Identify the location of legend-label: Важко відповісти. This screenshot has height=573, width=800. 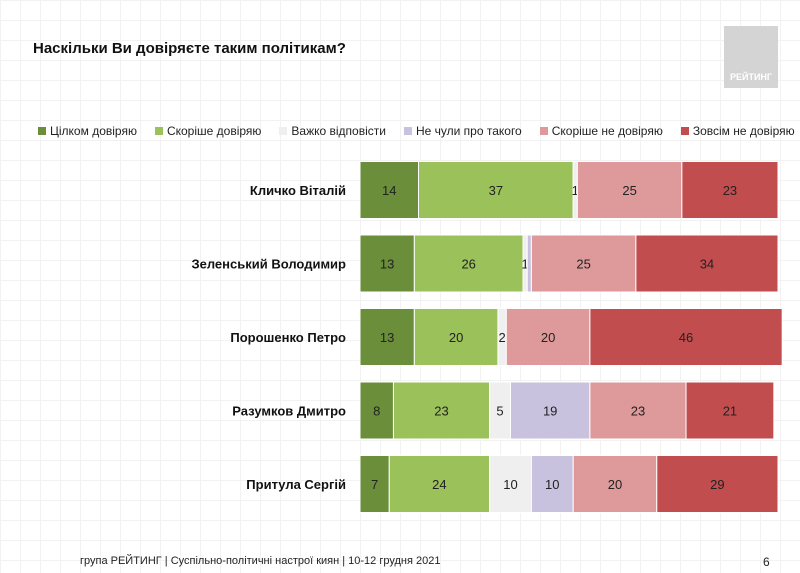
(338, 131).